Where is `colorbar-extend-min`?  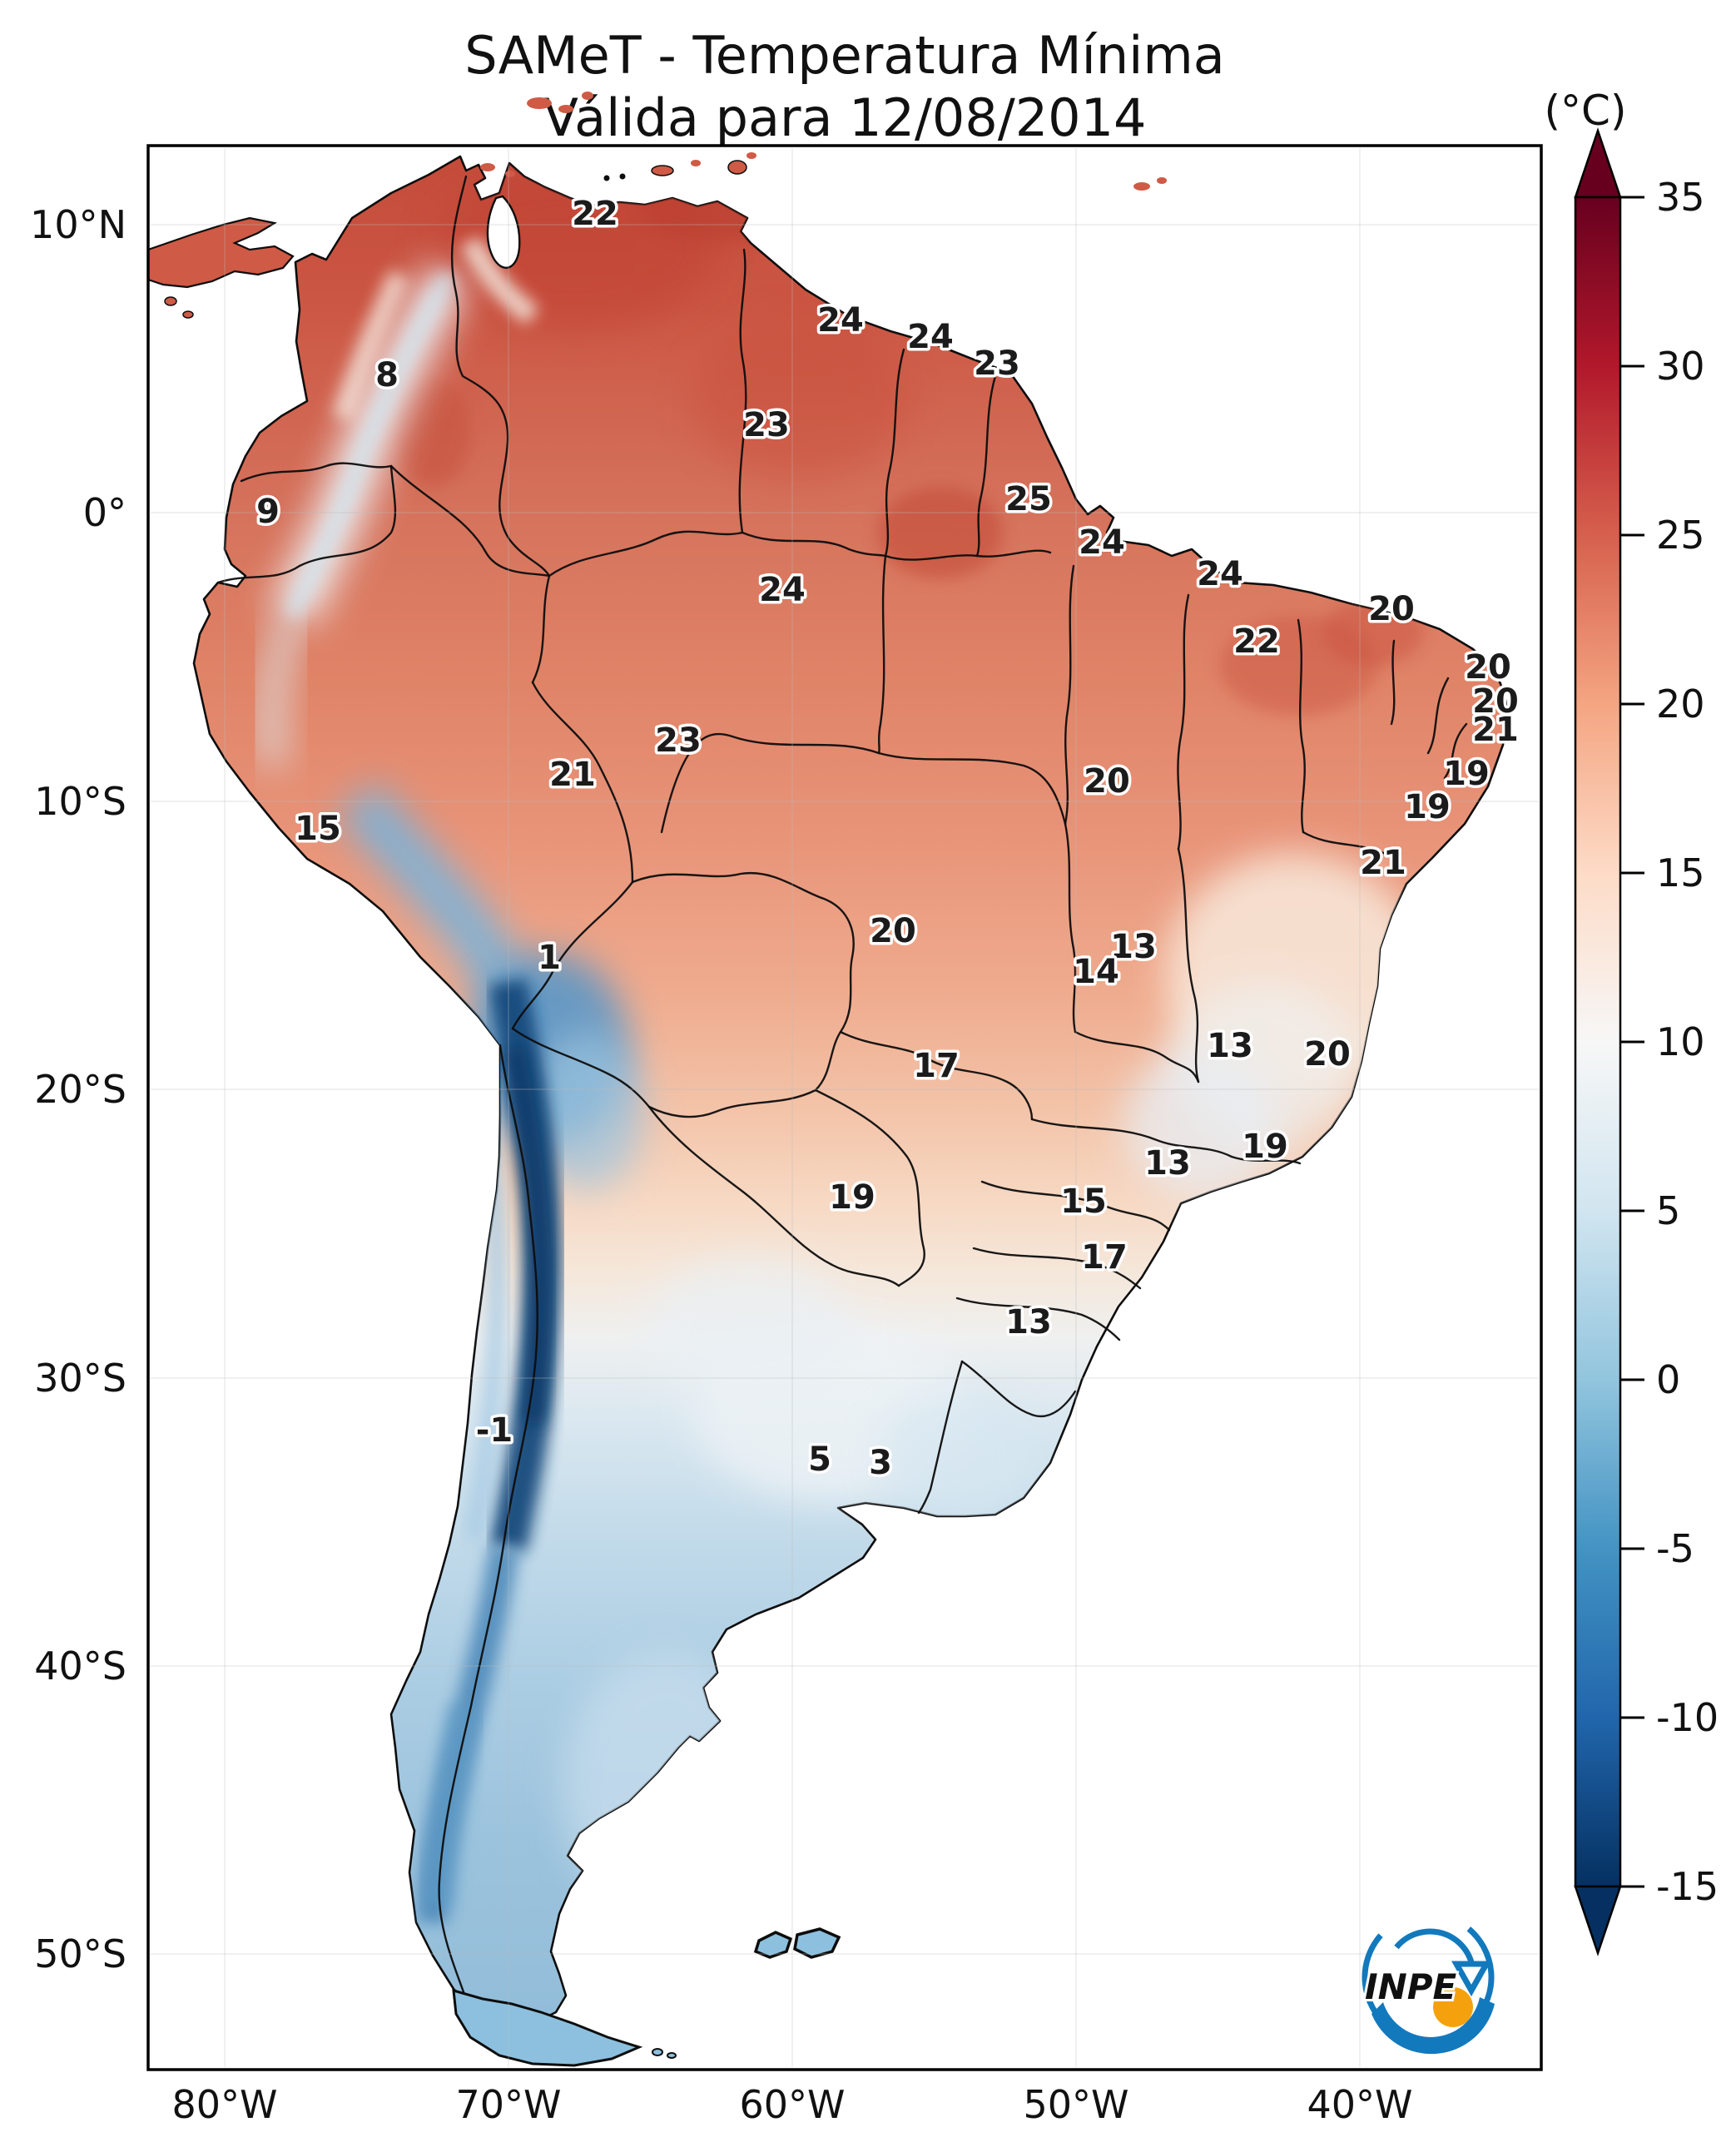
colorbar-extend-min is located at coordinates (1598, 1920).